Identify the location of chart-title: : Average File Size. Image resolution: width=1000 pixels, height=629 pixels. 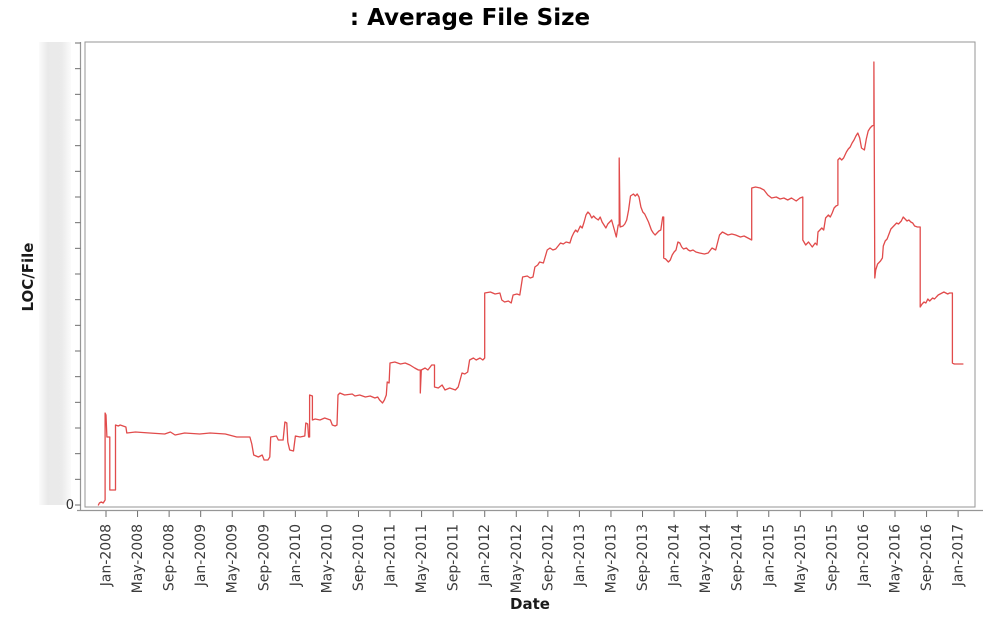
(470, 18).